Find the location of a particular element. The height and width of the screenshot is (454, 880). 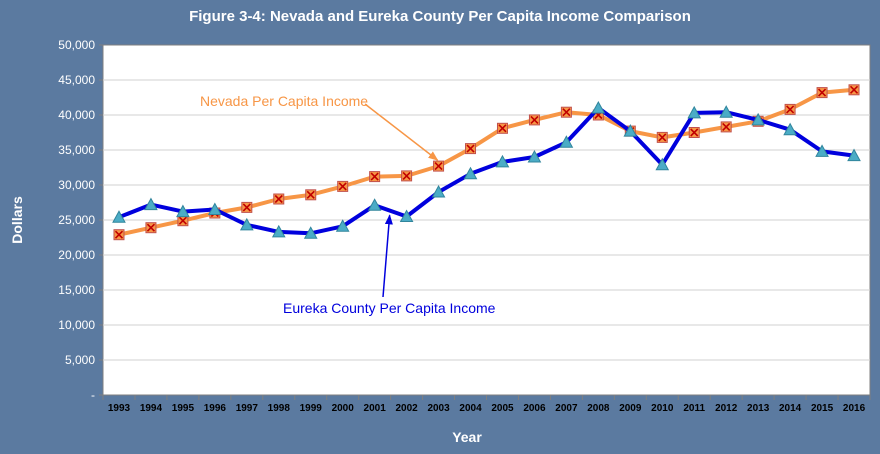

x-tick-label: 2014 is located at coordinates (790, 408).